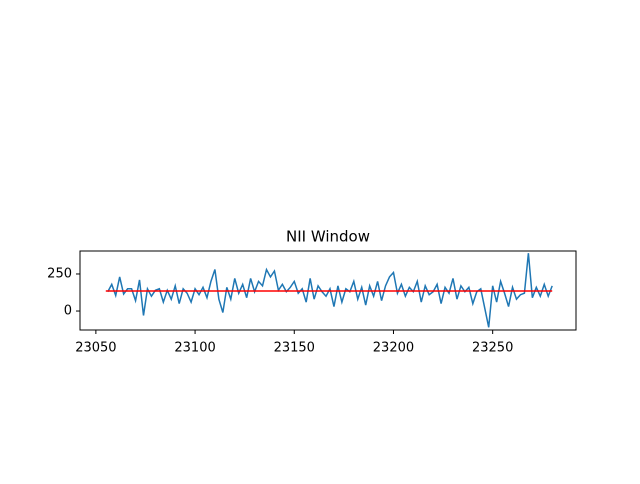 Image resolution: width=640 pixels, height=484 pixels. I want to click on x-tick-label: 23050, so click(95, 348).